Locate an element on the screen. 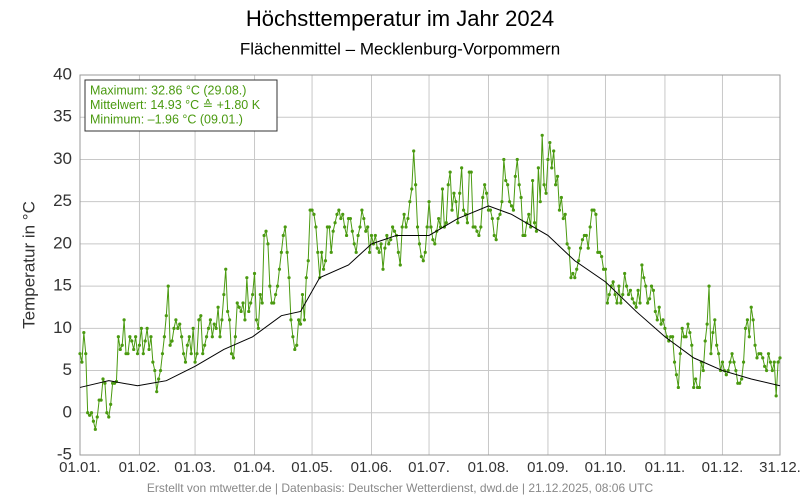 This screenshot has width=800, height=500. x-tick-label: 01.01. is located at coordinates (80, 467).